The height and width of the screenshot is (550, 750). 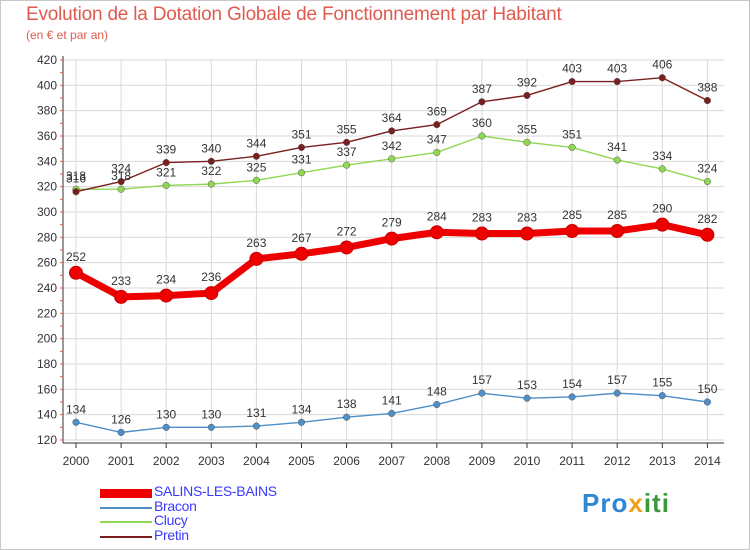 I want to click on x-tick-label: 2008, so click(x=436, y=461).